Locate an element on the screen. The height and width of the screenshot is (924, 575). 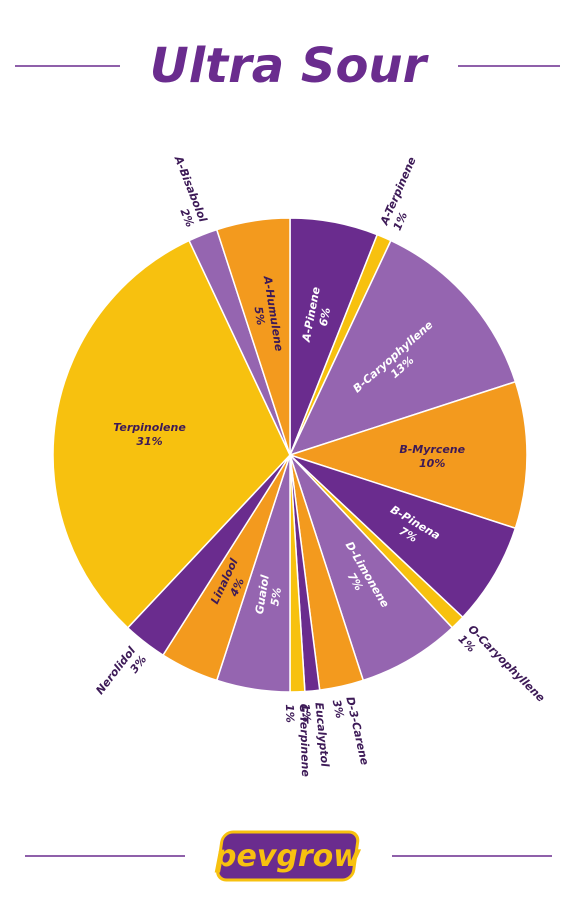
logo: pevgrow is located at coordinates (287, 856).